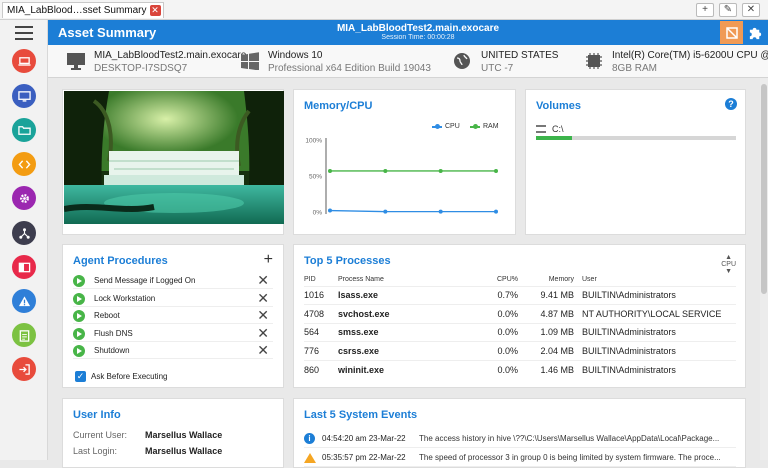 Image resolution: width=768 pixels, height=468 pixels. What do you see at coordinates (24, 267) in the screenshot?
I see `nav-button-window` at bounding box center [24, 267].